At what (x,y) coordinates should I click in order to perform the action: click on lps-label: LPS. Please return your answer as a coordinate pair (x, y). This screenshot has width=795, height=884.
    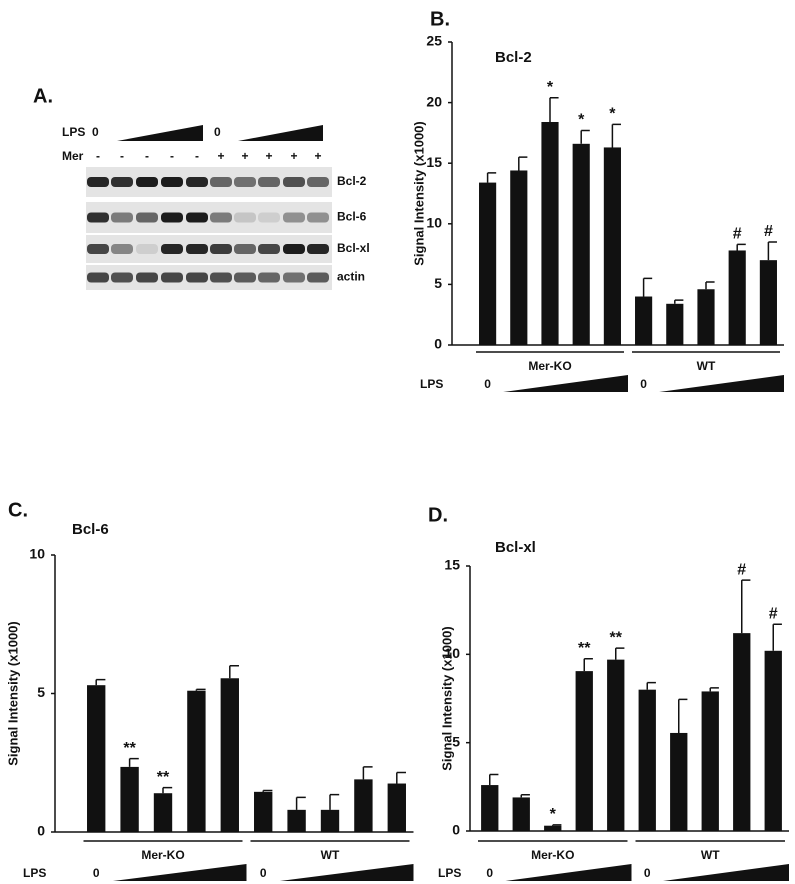
    Looking at the image, I should click on (73, 132).